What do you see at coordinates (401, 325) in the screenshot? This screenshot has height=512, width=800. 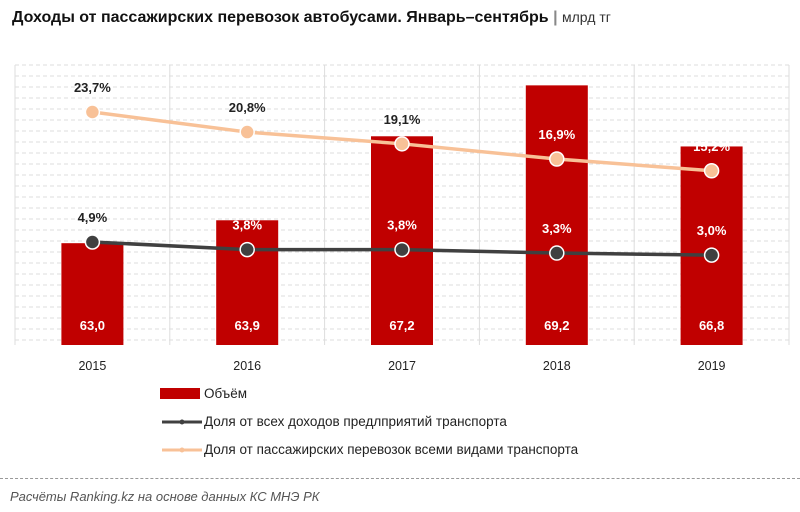 I see `bar-label: 67,2` at bounding box center [401, 325].